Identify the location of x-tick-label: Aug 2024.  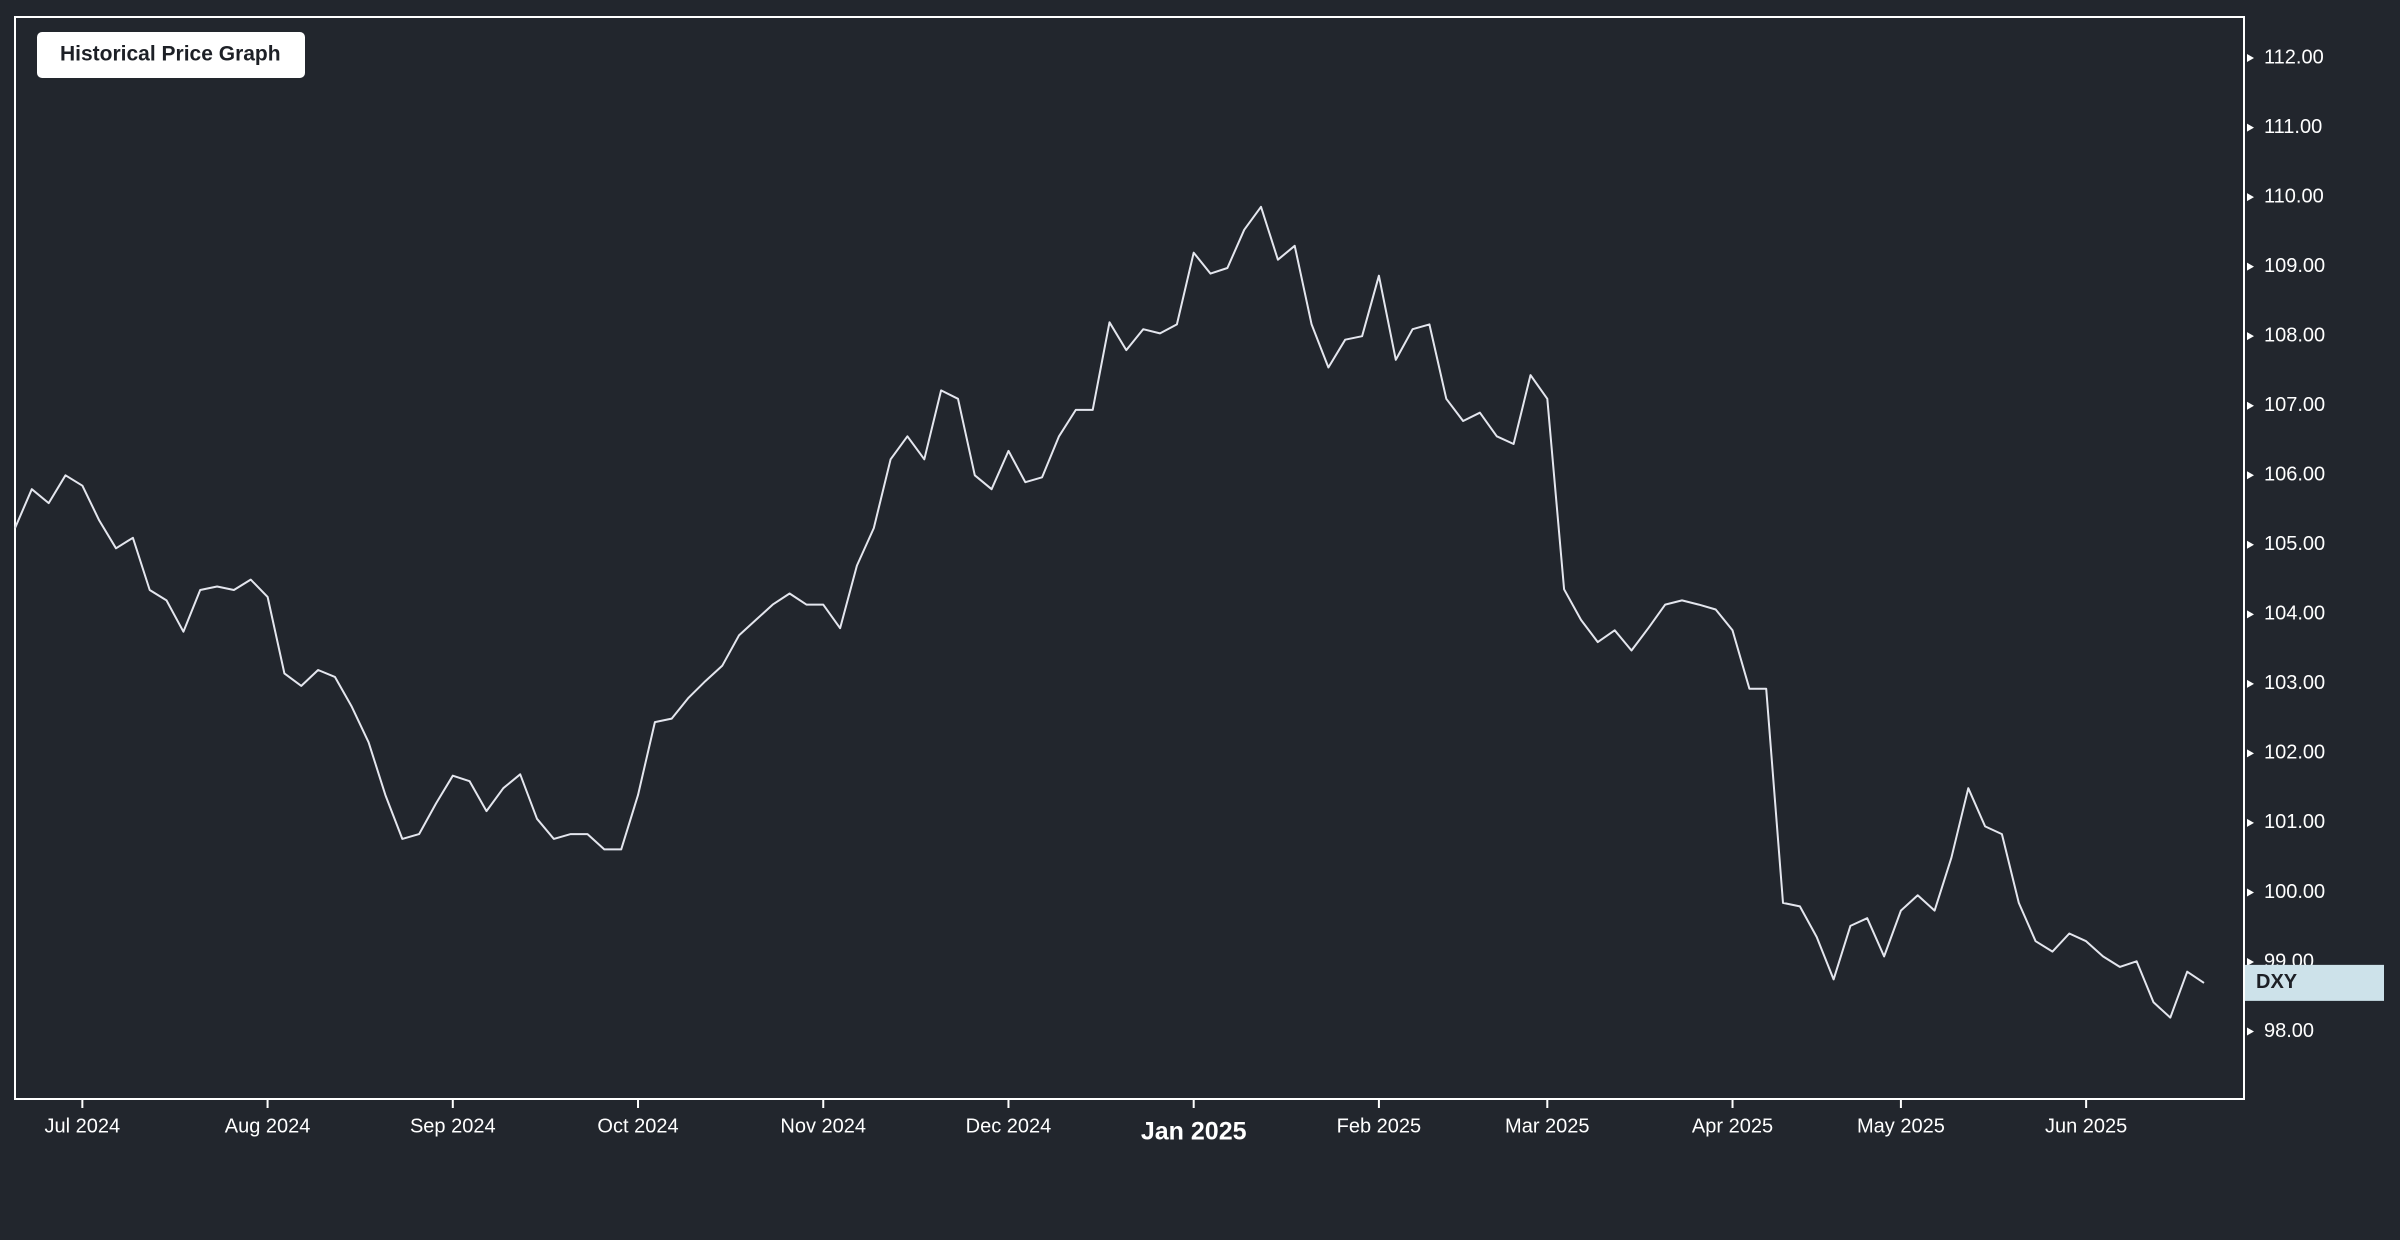
(268, 1126).